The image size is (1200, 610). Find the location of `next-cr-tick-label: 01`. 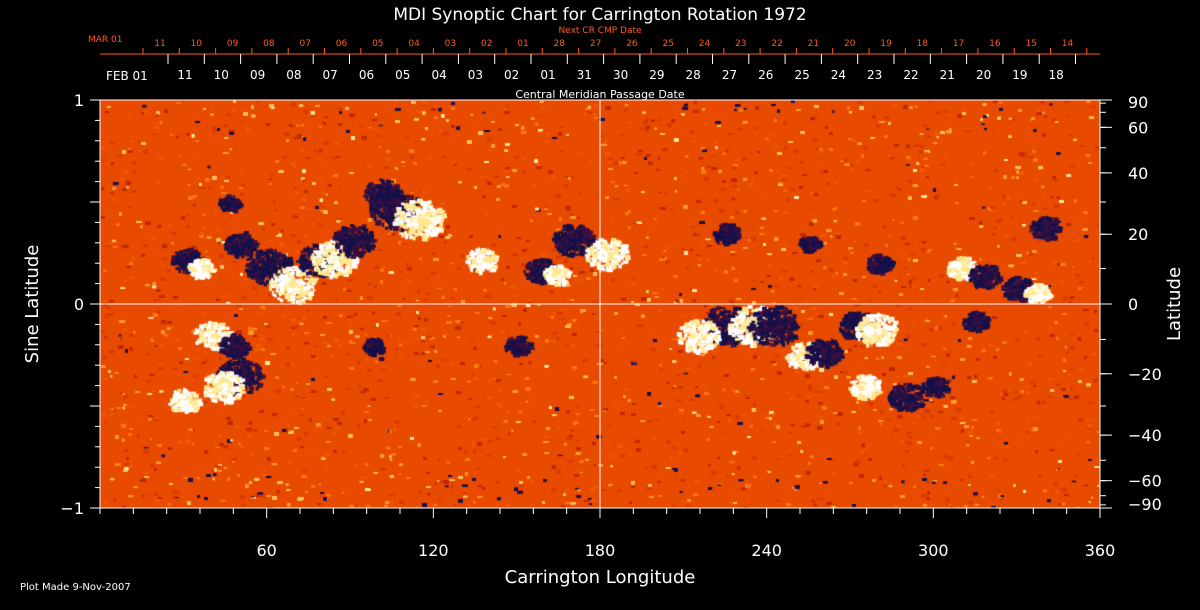

next-cr-tick-label: 01 is located at coordinates (522, 44).